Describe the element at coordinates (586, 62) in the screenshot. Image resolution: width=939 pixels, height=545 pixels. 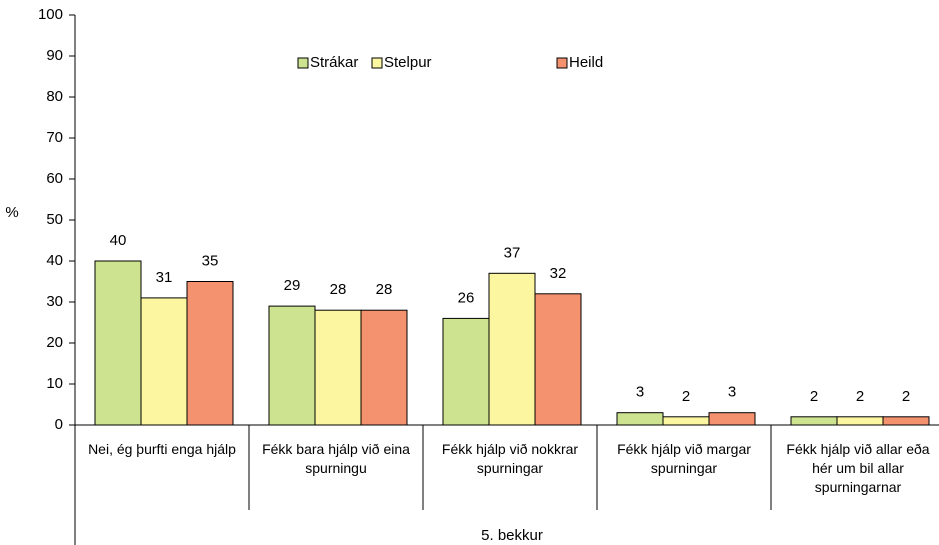
I see `legend-label: Heild` at that location.